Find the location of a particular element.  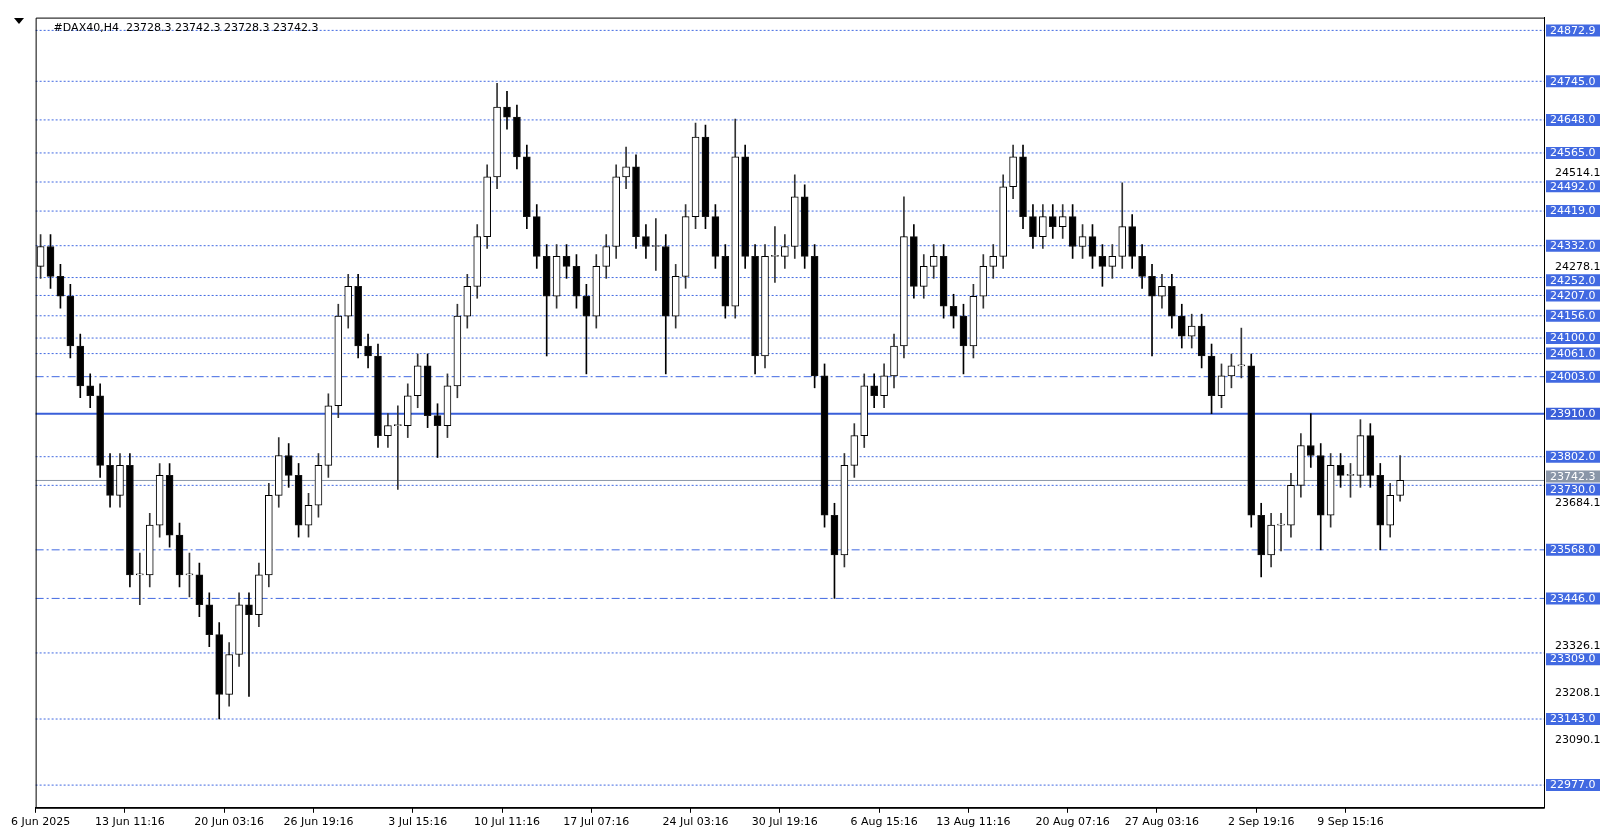

x-tick-label: 10 Jul 11:16 is located at coordinates (507, 822).